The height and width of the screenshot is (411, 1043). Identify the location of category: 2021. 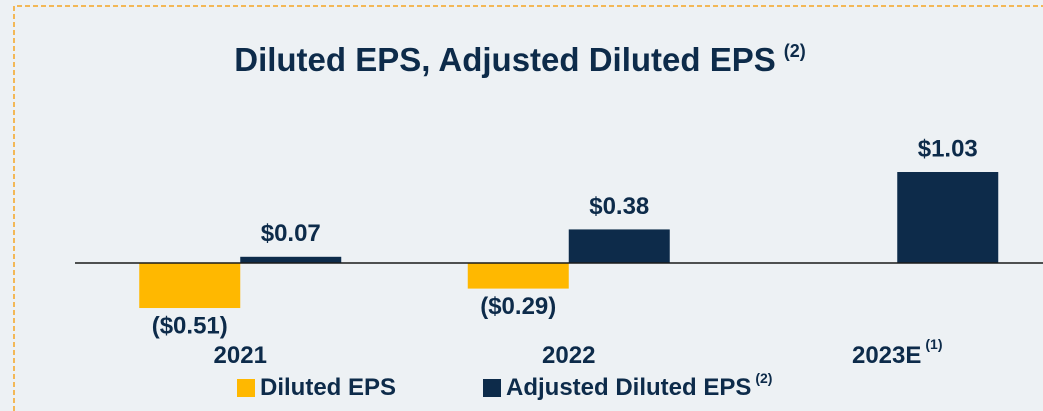
(240, 355).